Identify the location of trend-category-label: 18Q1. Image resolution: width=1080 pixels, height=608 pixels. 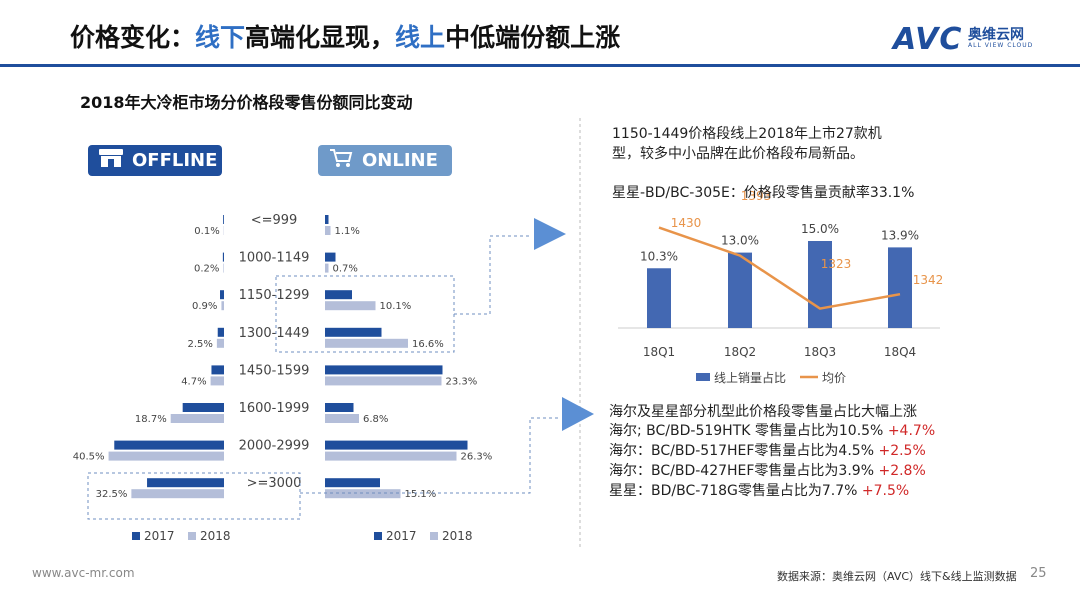
(659, 352).